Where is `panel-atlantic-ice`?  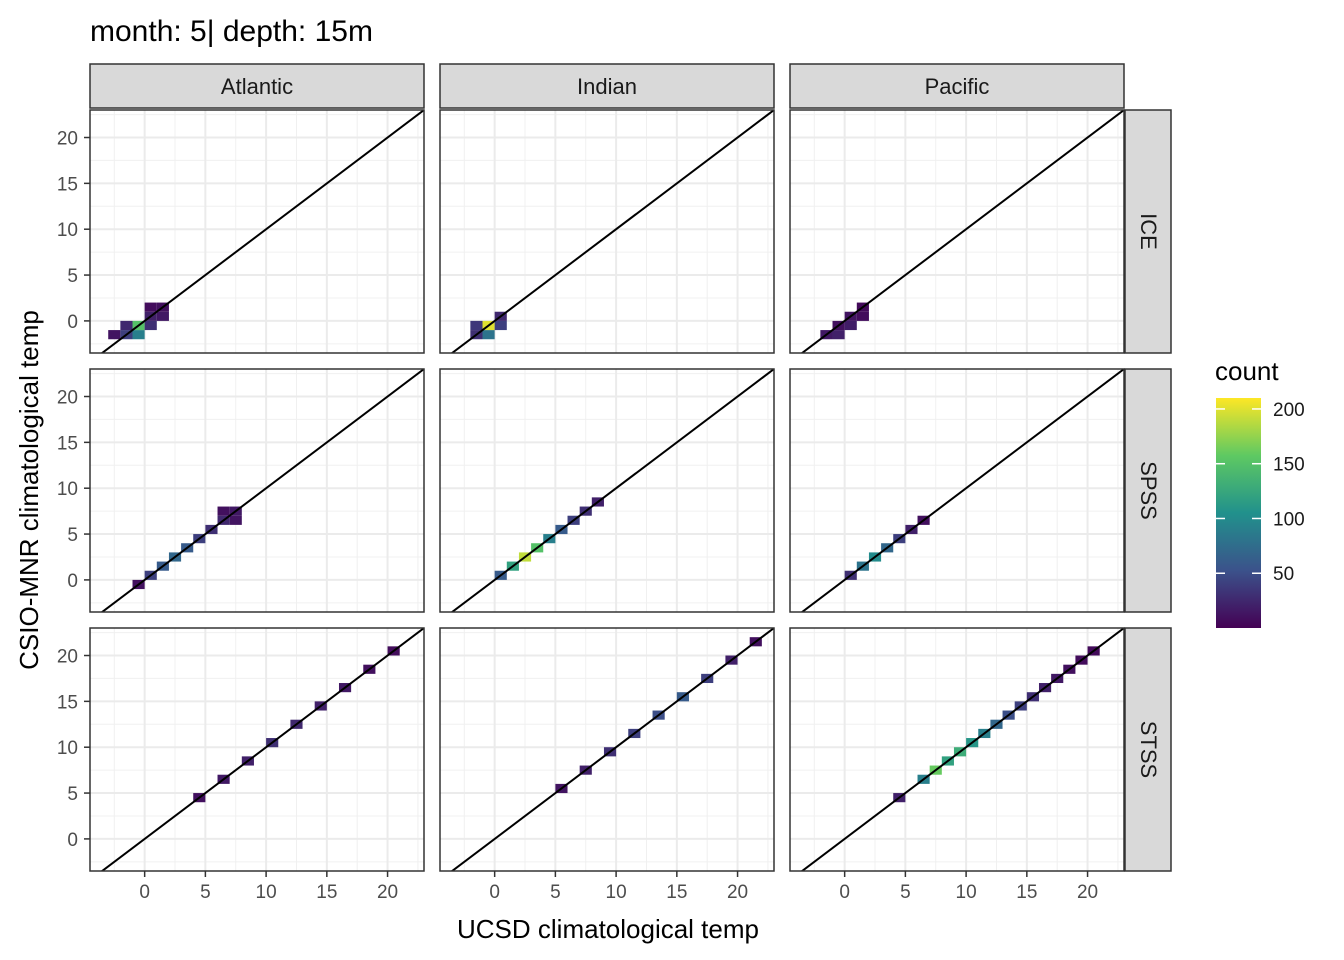
panel-atlantic-ice is located at coordinates (257, 231).